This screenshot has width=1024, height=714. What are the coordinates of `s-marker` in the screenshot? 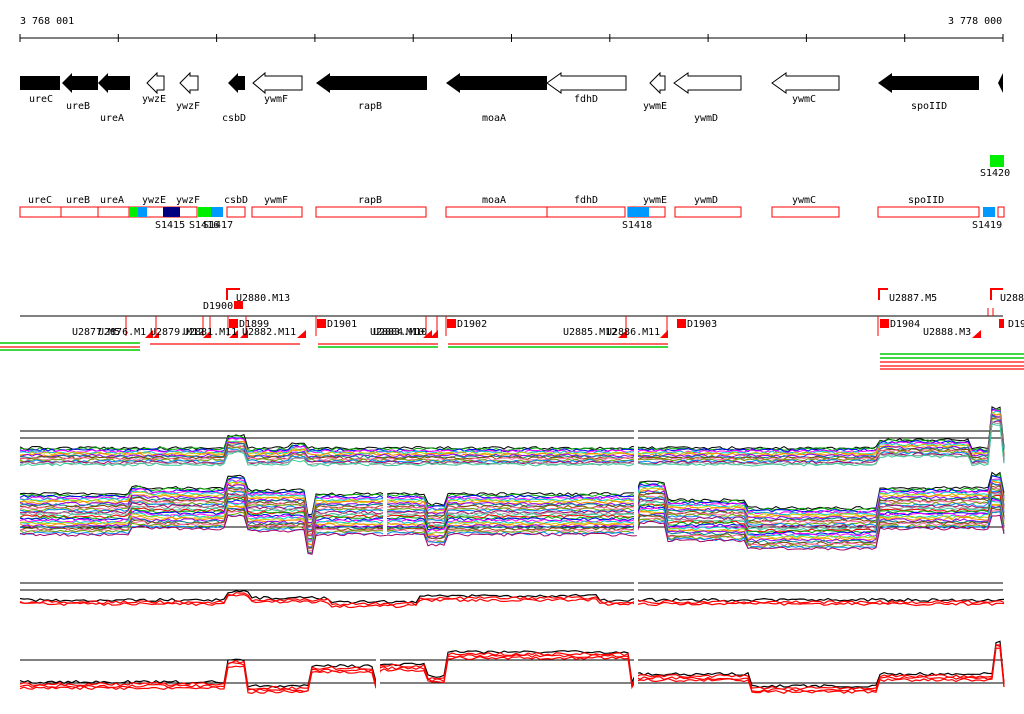 It's located at (997, 161).